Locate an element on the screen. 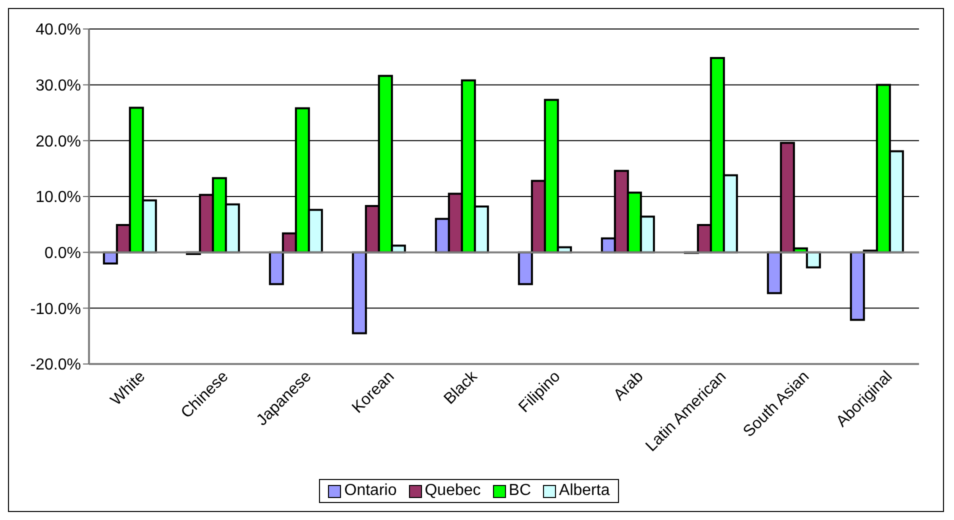  y-tick-label: -10.0% is located at coordinates (55, 309).